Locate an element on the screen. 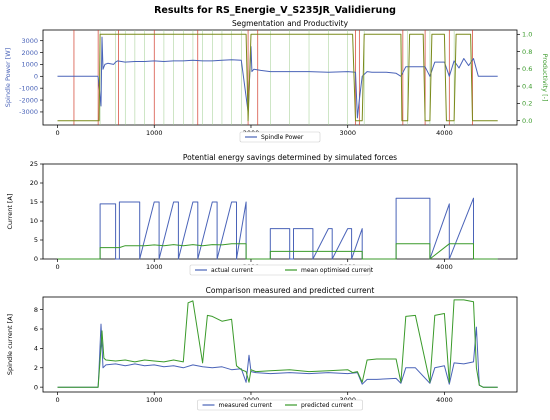 Image resolution: width=550 pixels, height=420 pixels. chart-1-legend: Spindle Power is located at coordinates (280, 137).